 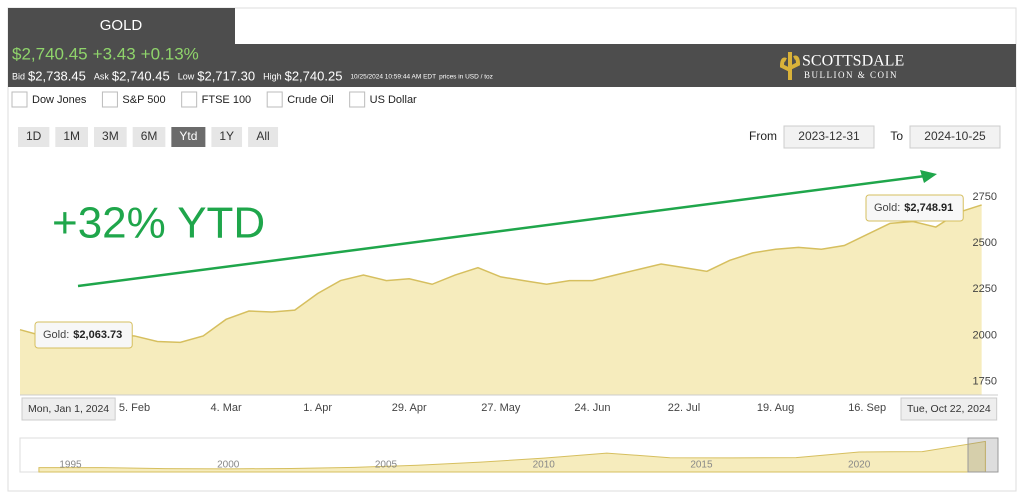 What do you see at coordinates (775, 408) in the screenshot?
I see `x-tick-label: 19. Aug` at bounding box center [775, 408].